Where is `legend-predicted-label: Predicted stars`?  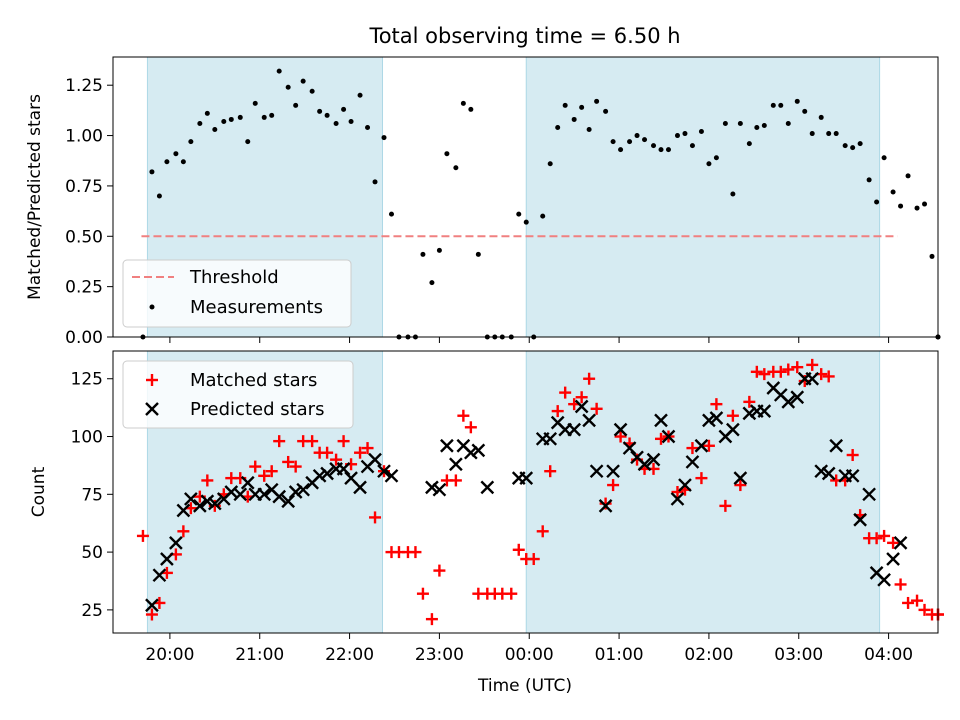
legend-predicted-label: Predicted stars is located at coordinates (257, 409).